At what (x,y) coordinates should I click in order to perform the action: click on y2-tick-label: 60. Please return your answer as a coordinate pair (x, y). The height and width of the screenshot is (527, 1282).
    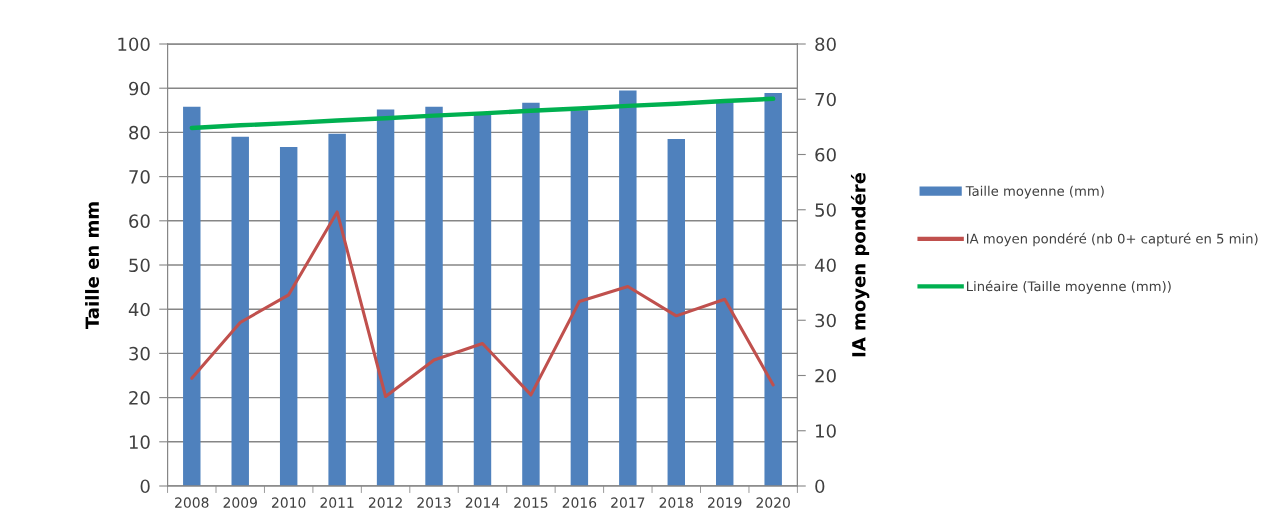
    Looking at the image, I should click on (825, 154).